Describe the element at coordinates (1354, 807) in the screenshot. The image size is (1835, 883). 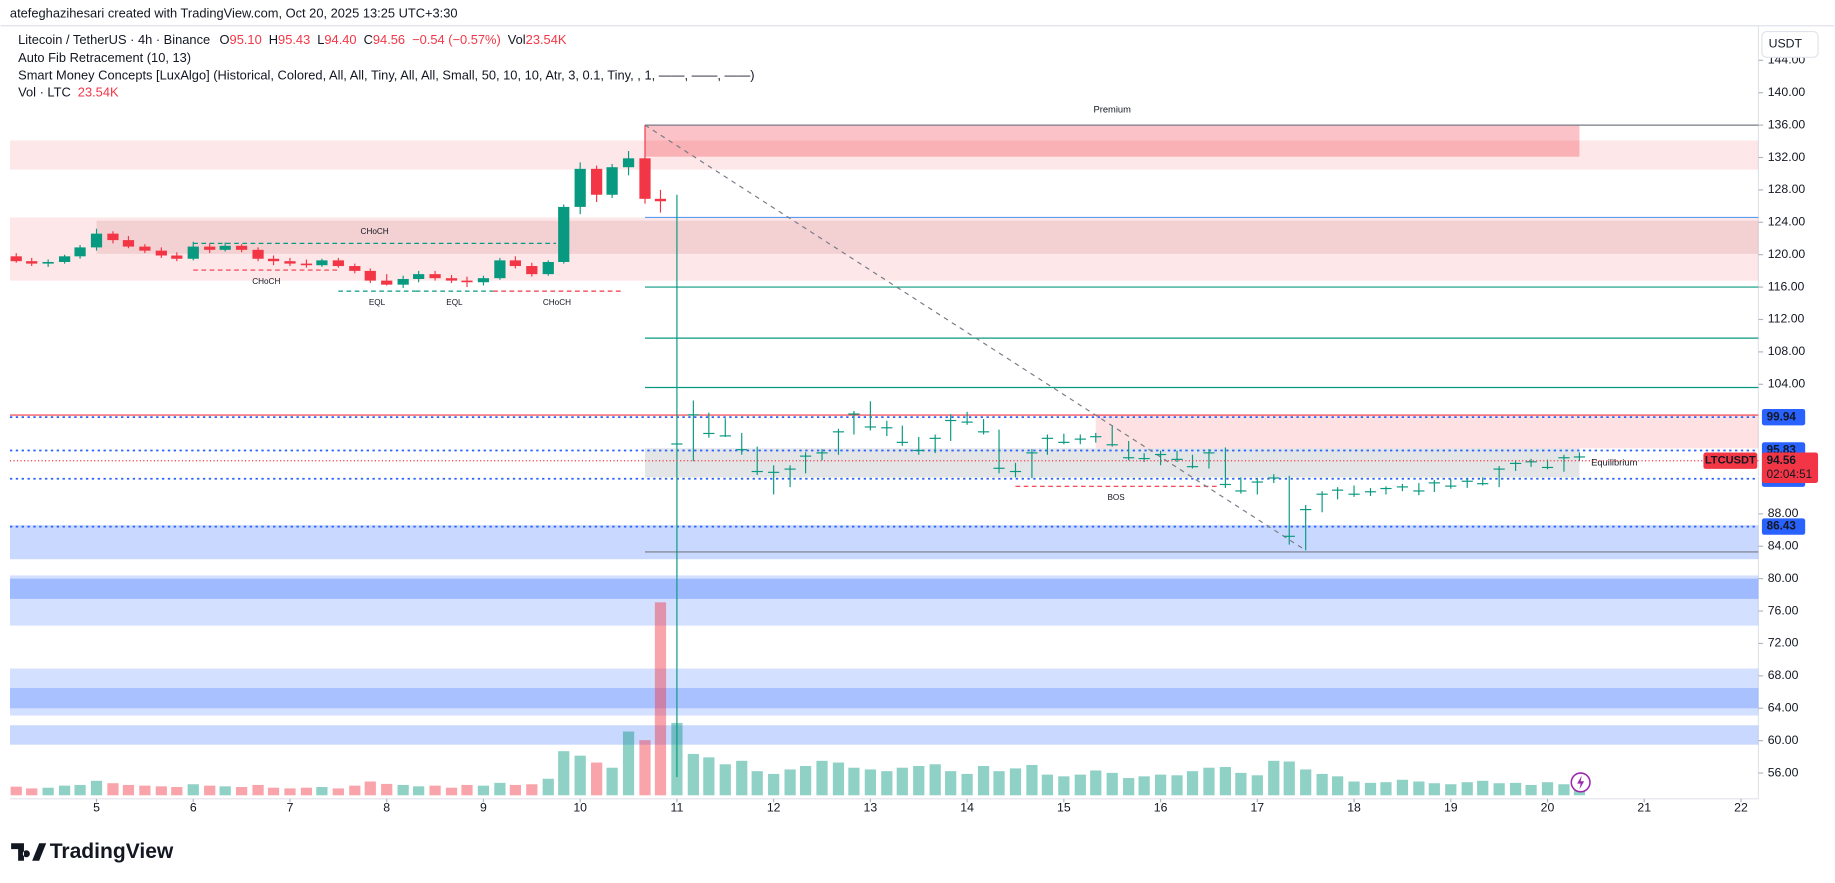
I see `x-tick-label: 18` at that location.